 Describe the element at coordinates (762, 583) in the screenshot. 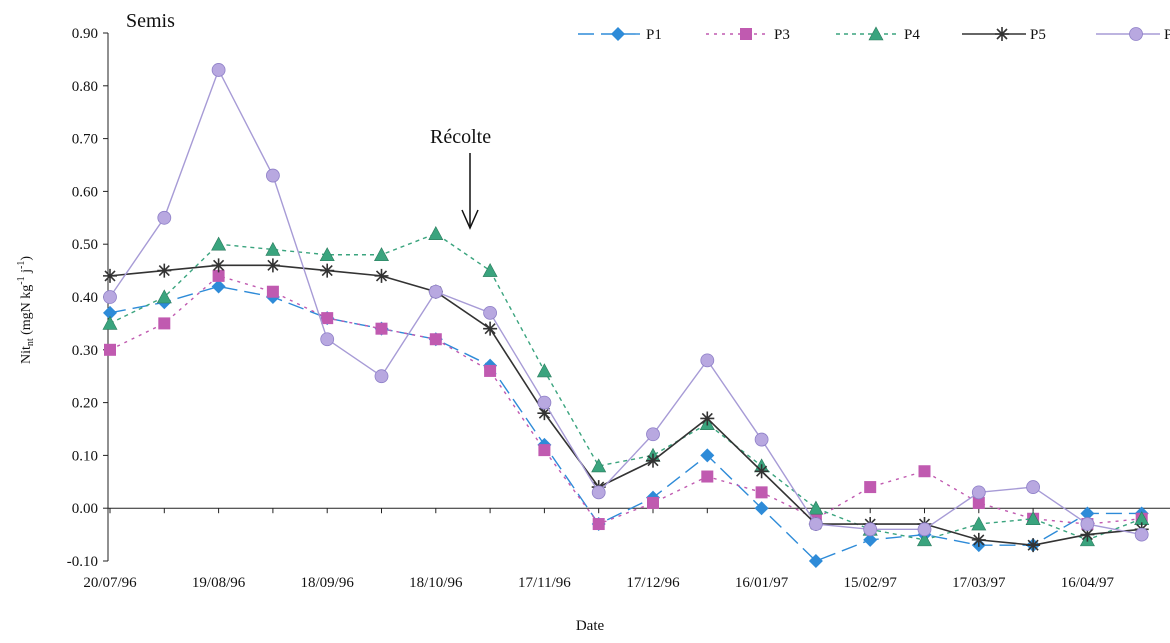

I see `x-tick-label: 16/01/97` at that location.